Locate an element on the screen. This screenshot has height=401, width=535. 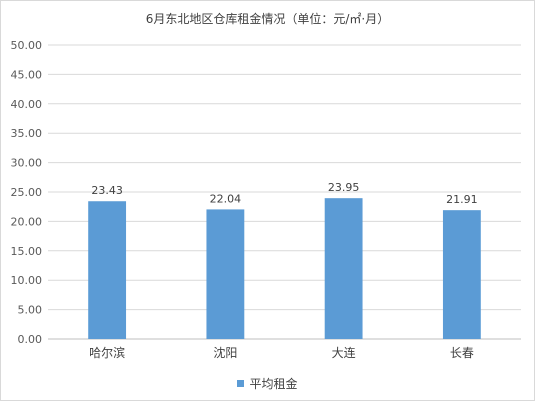
y-tick-label: 20.00 is located at coordinates (27, 221).